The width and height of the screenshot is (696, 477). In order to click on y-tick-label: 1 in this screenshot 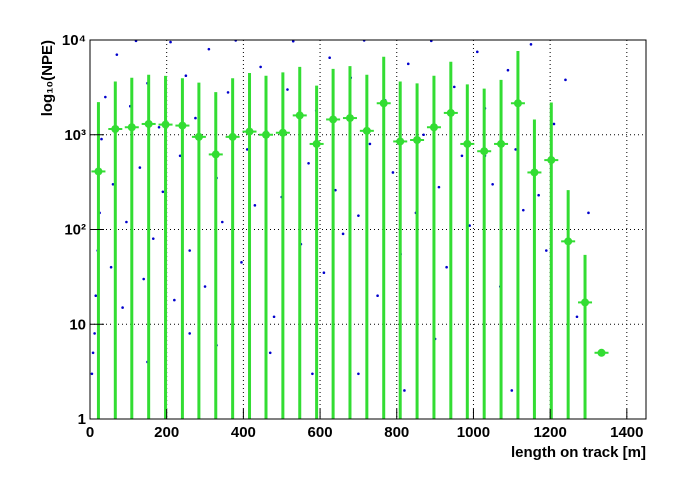, I will do `click(82, 419)`.